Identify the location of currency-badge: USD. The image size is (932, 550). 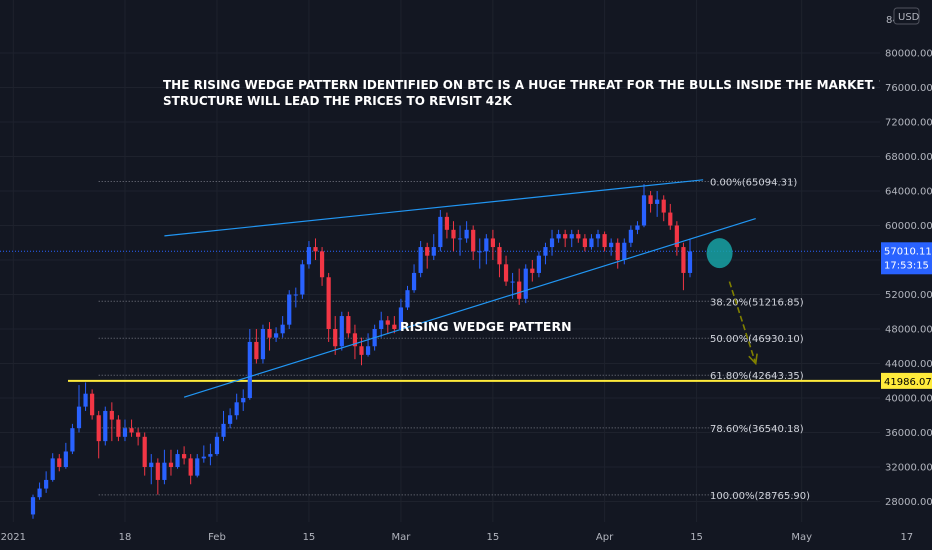
(906, 16).